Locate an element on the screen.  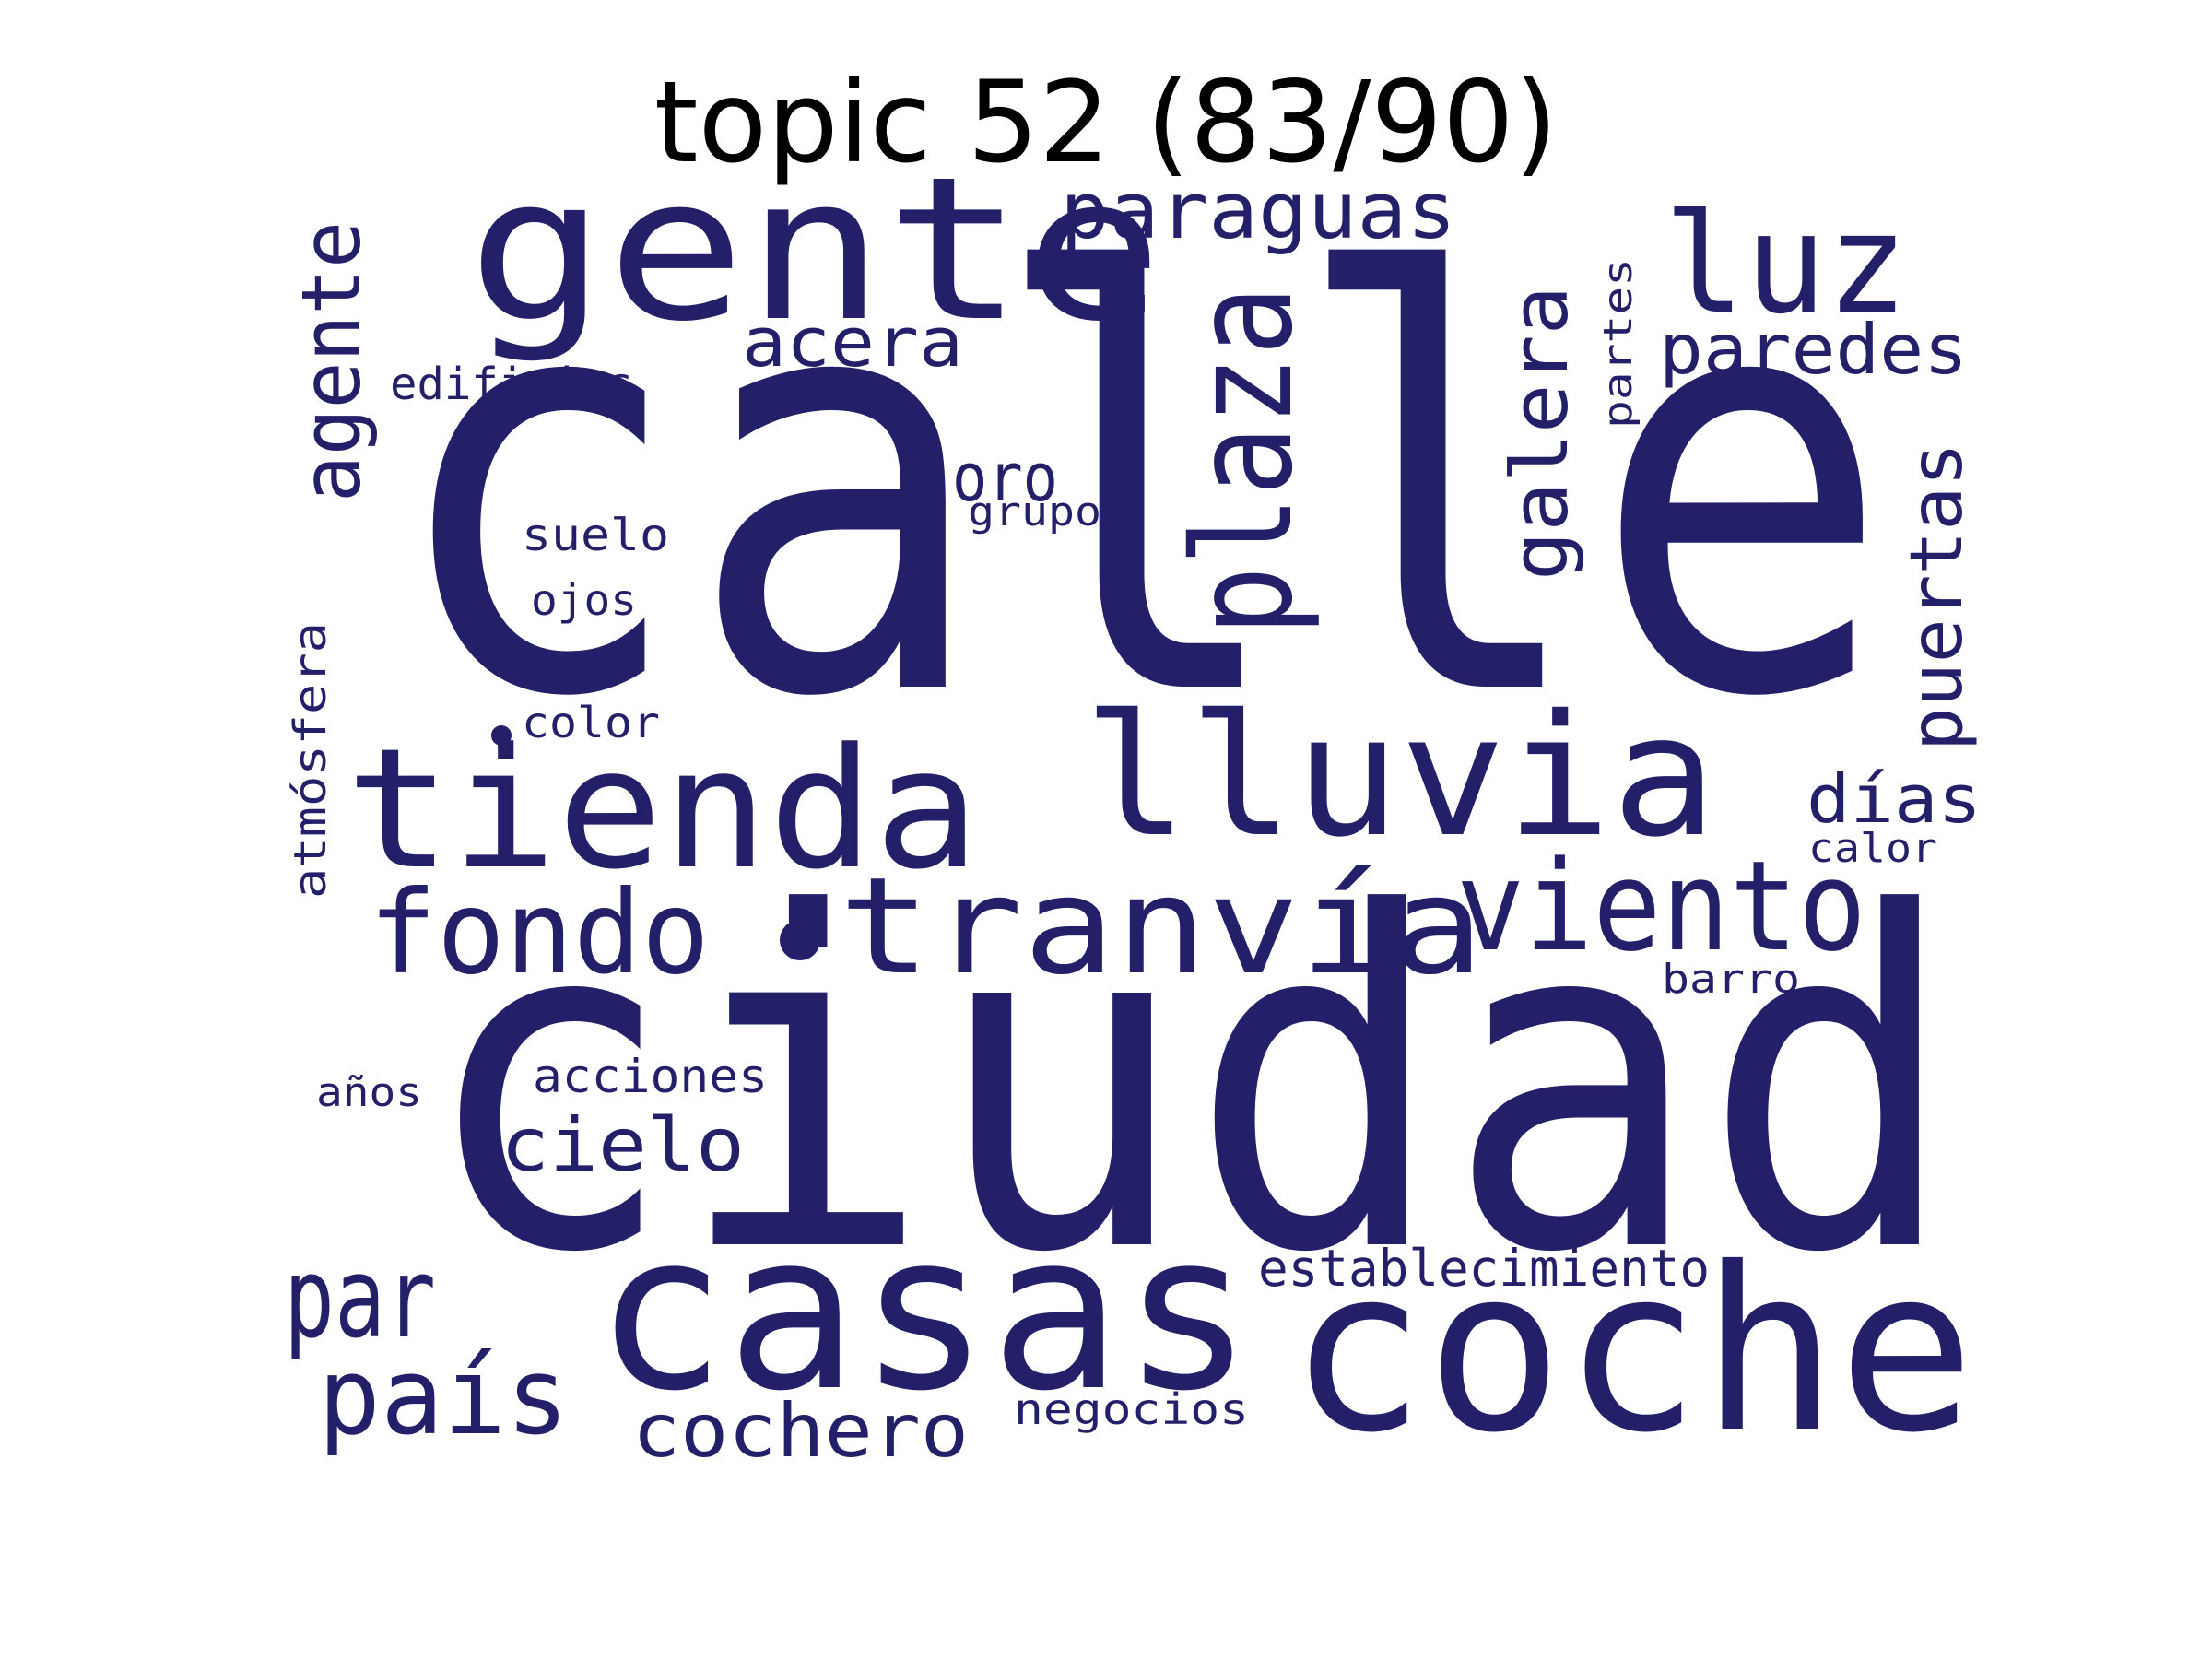
word-36: años is located at coordinates (369, 1092).